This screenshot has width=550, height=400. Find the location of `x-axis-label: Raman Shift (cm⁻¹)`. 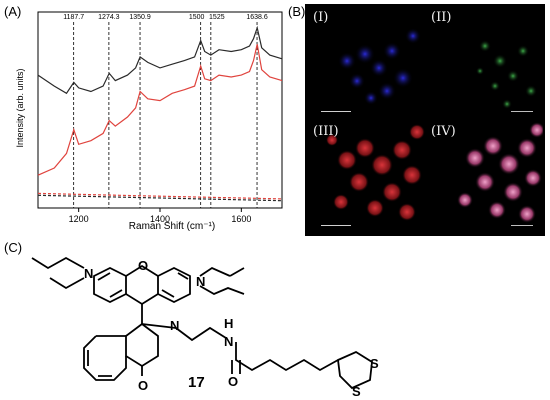

x-axis-label: Raman Shift (cm⁻¹) is located at coordinates (172, 226).